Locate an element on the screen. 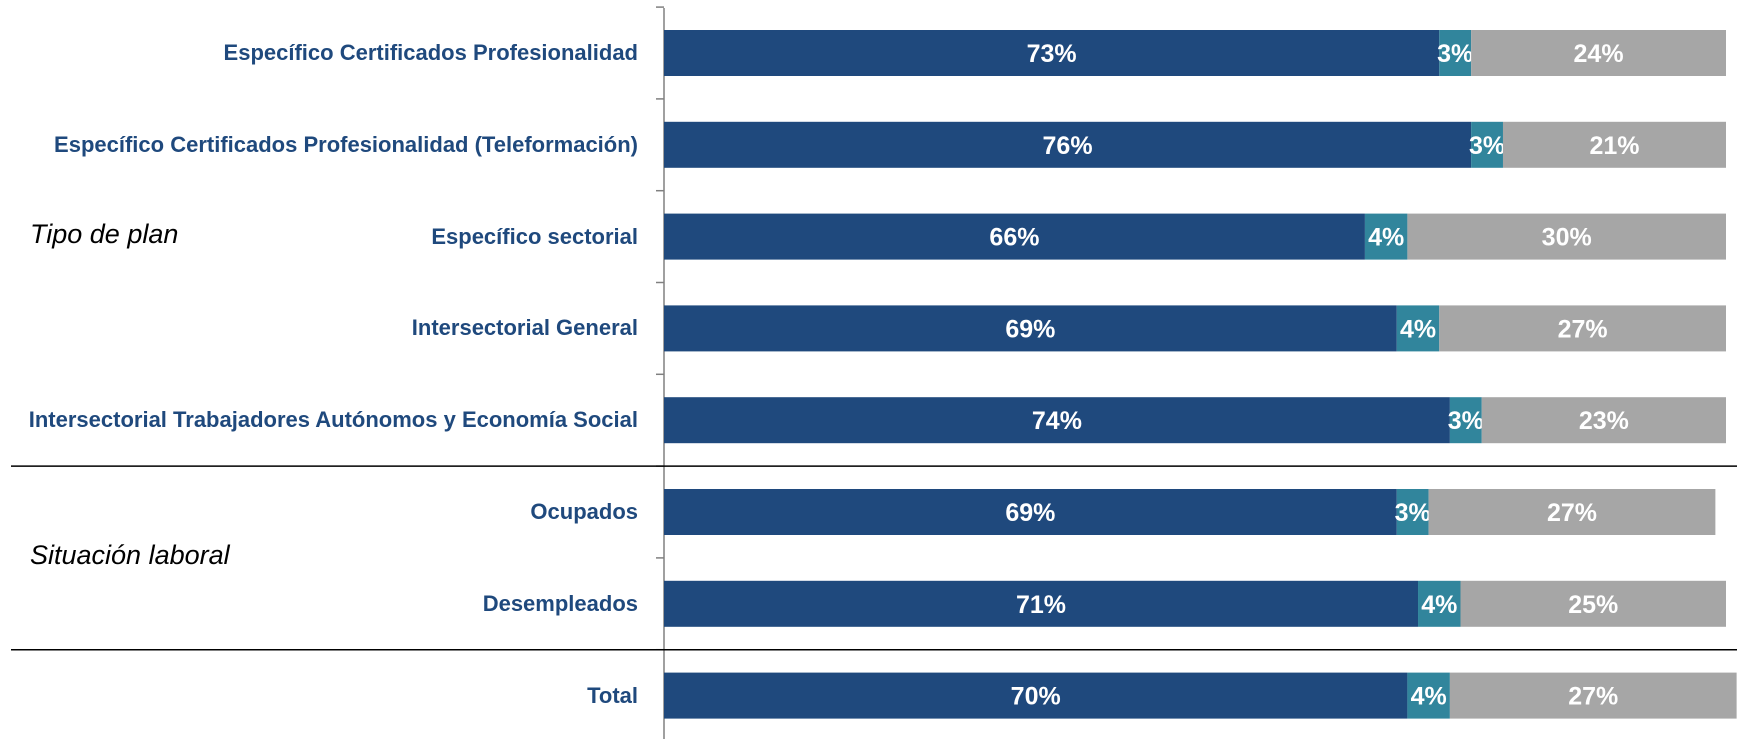 This screenshot has height=739, width=1741. category-label: Desempleados is located at coordinates (328, 604).